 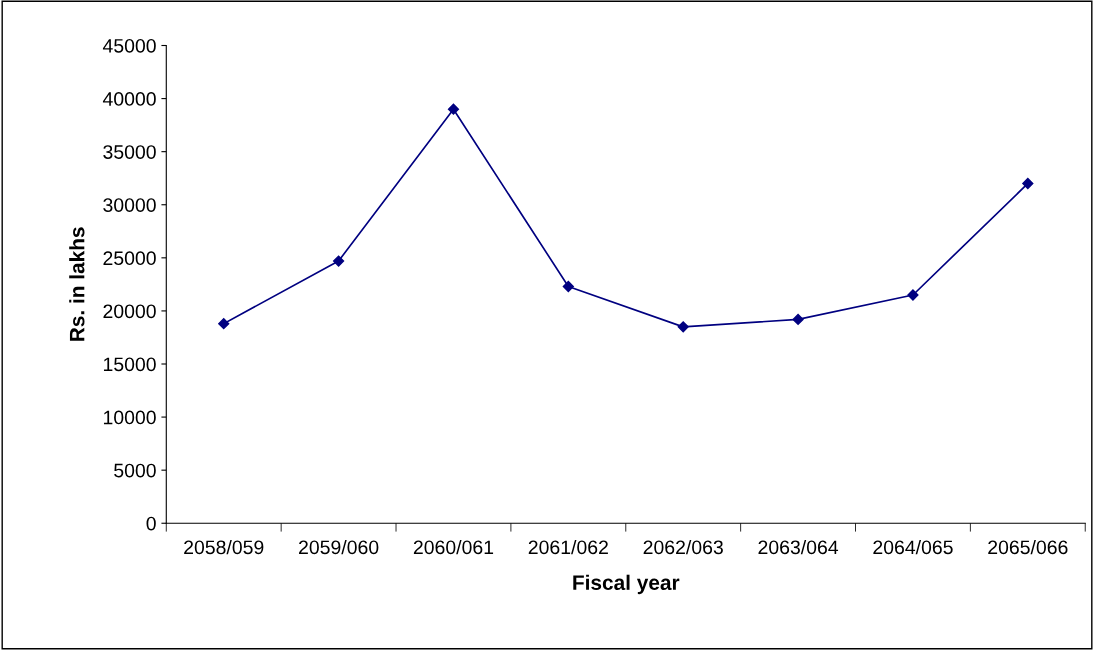 What do you see at coordinates (129, 311) in the screenshot?
I see `y-tick-label: 20000` at bounding box center [129, 311].